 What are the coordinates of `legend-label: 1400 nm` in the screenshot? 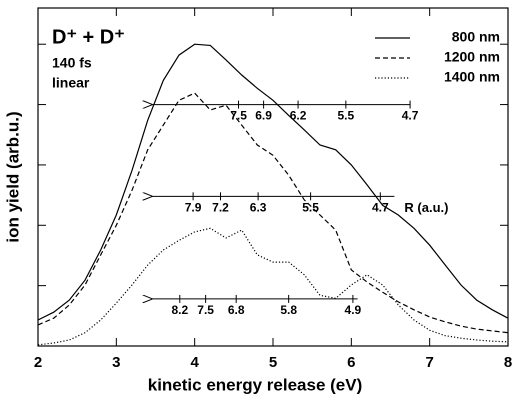 It's located at (472, 77).